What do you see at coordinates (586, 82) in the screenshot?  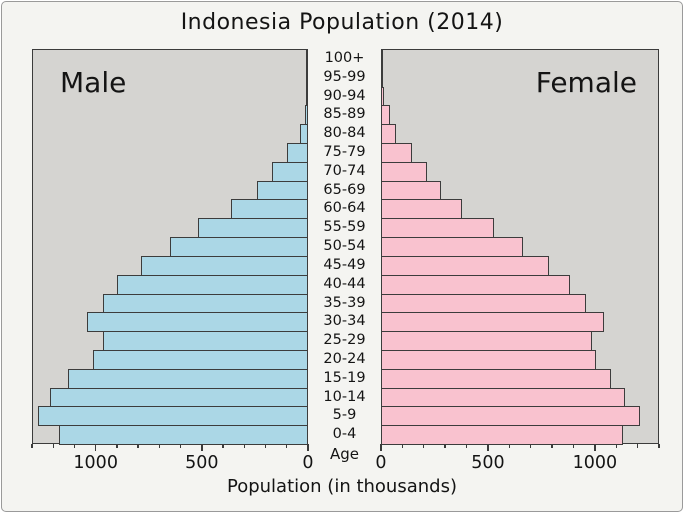 I see `female-panel-label: Female` at bounding box center [586, 82].